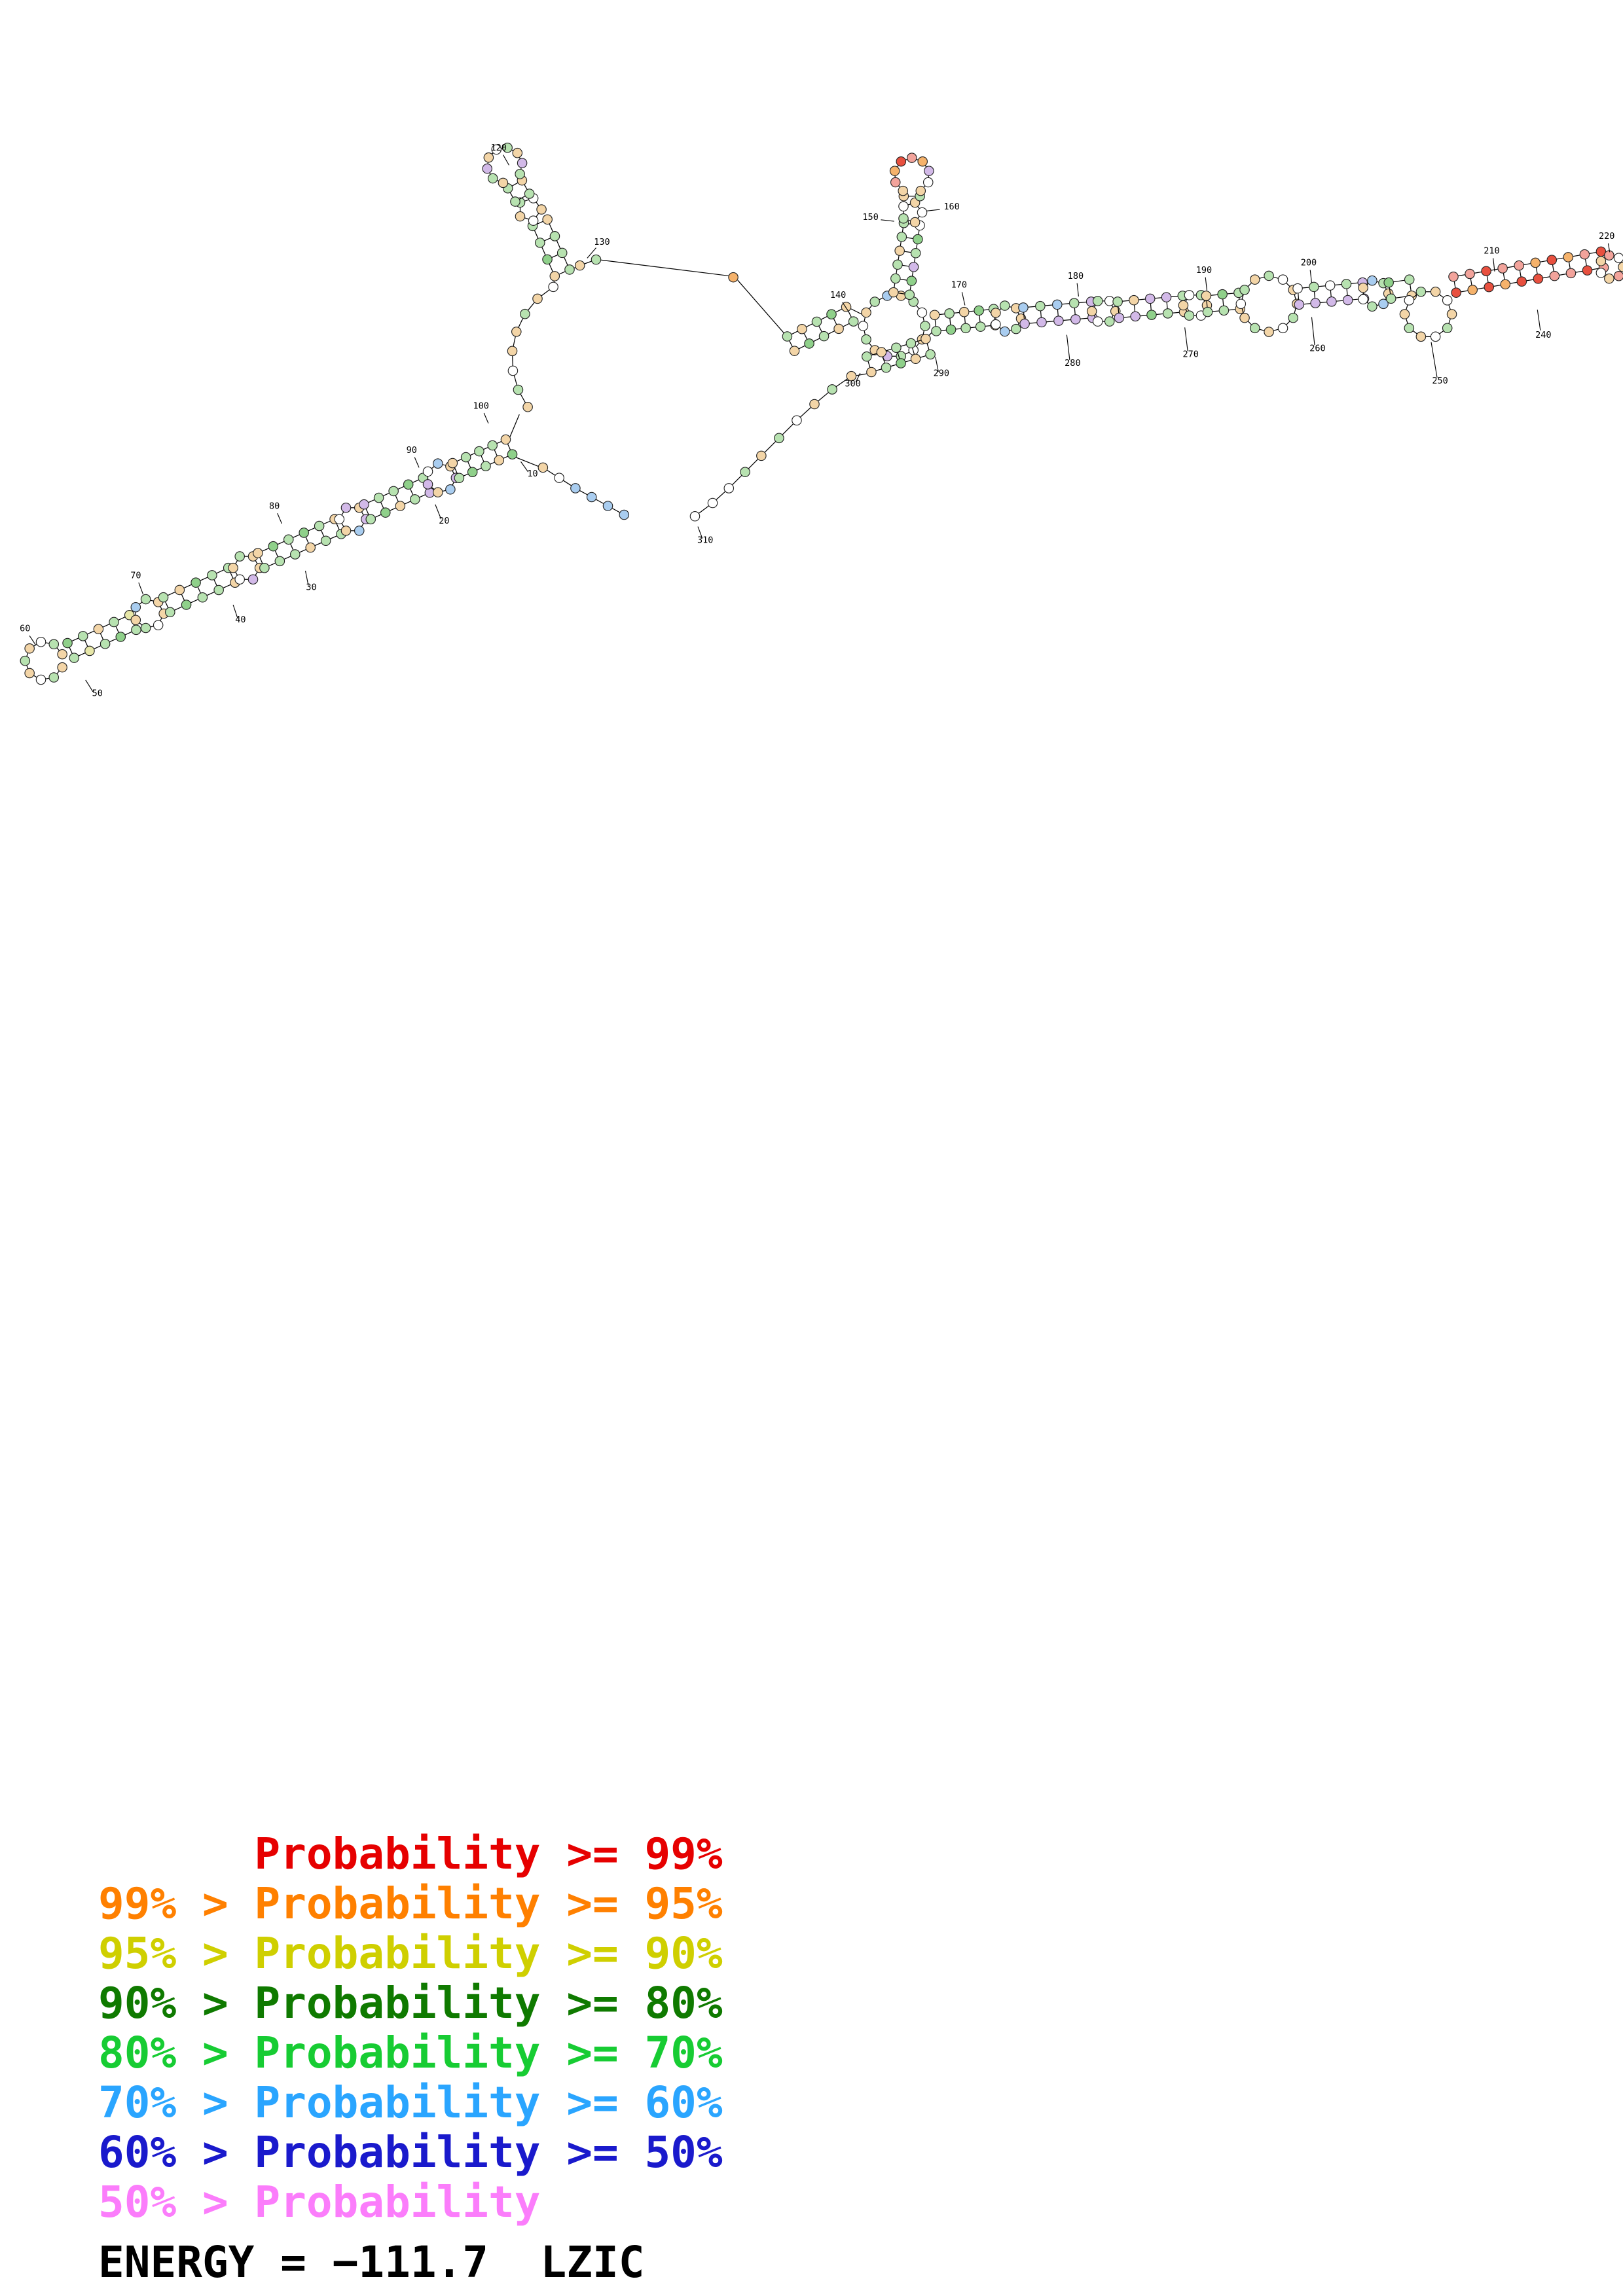  I want to click on legend-row: 60% > Probability >= 50%, so click(410, 2152).